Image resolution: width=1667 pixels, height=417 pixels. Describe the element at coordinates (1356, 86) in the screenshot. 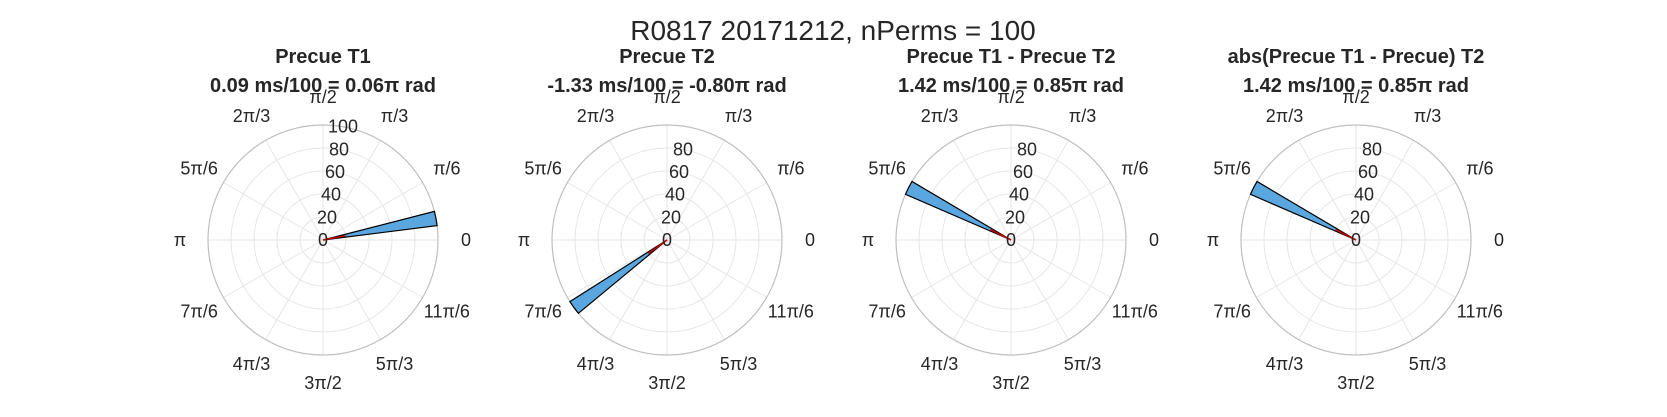

I see `panel-subtitle: 1.42 ms/100 = 0.85π rad` at that location.